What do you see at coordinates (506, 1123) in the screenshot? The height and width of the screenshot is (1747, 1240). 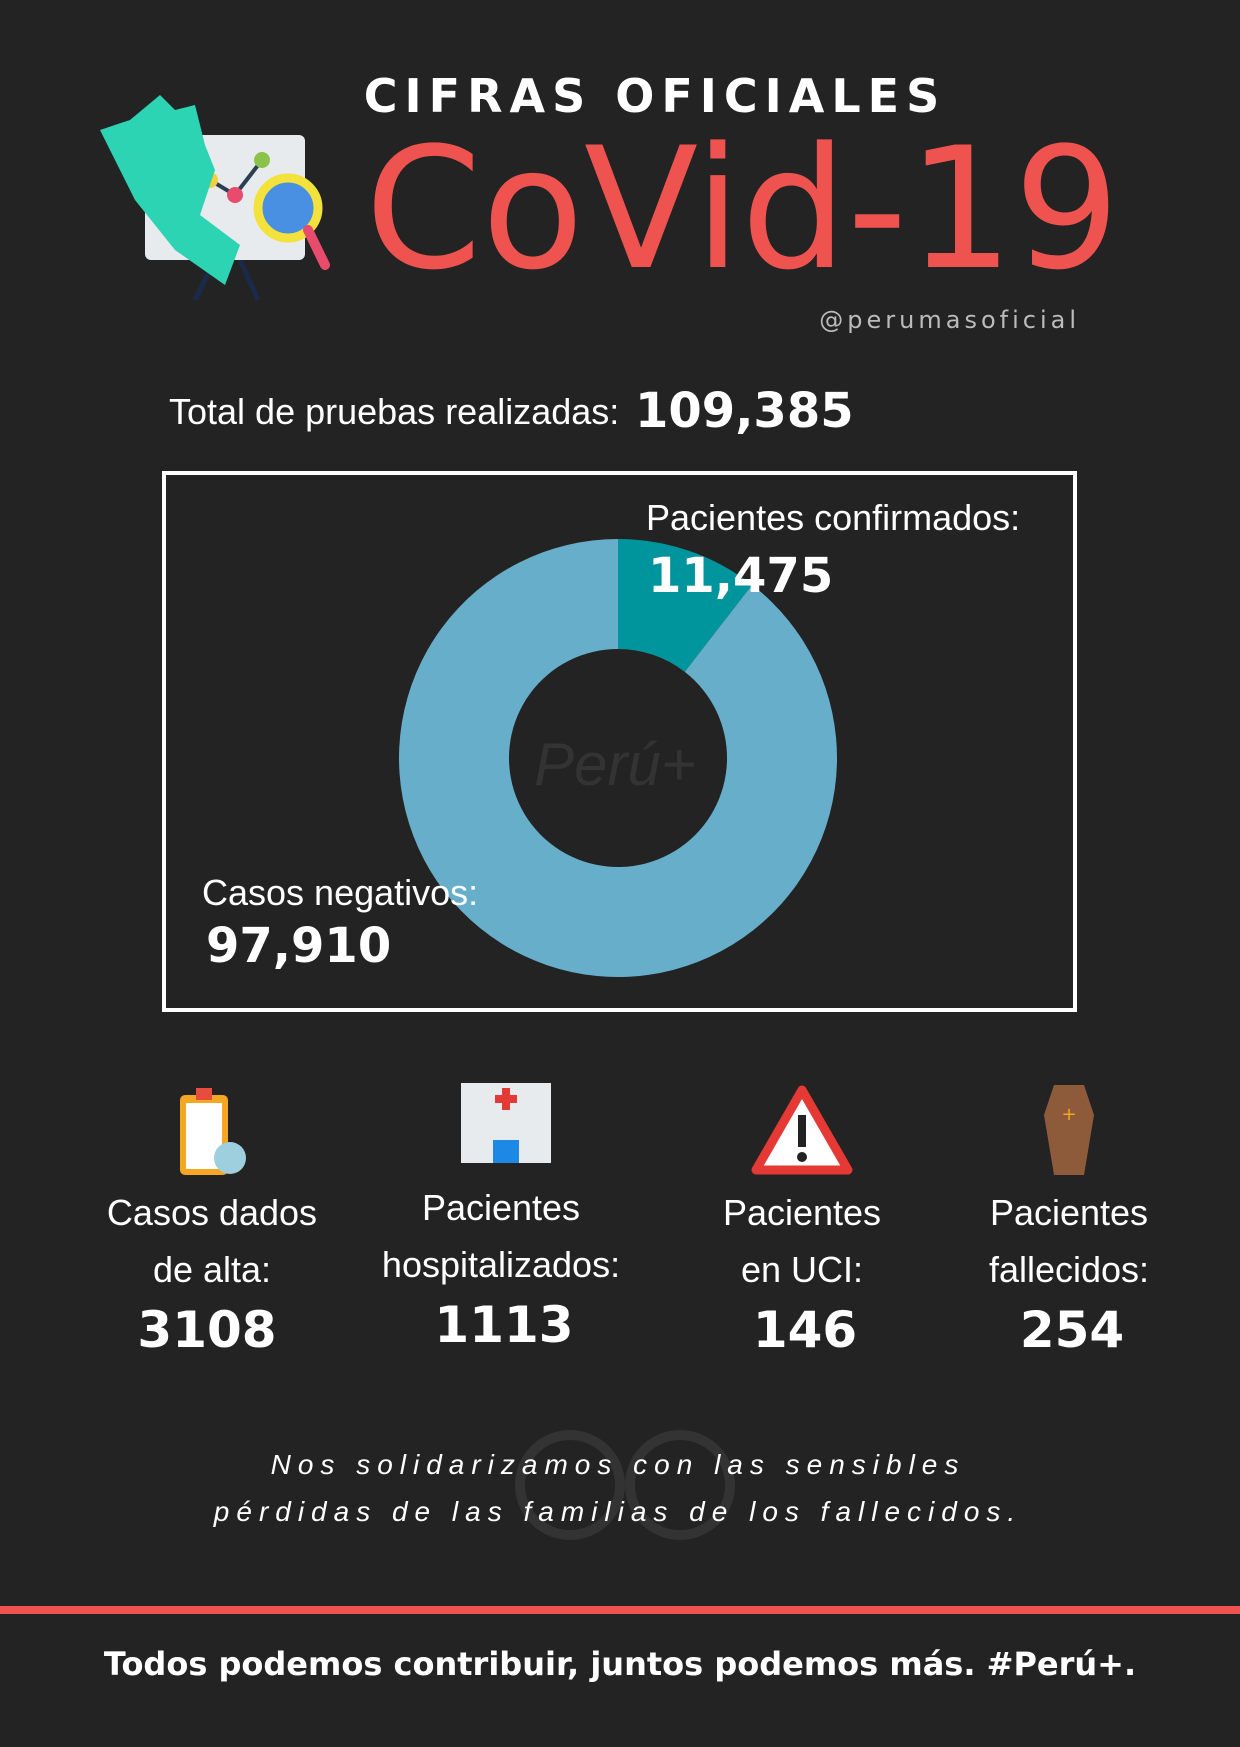 I see `icon-hospital` at bounding box center [506, 1123].